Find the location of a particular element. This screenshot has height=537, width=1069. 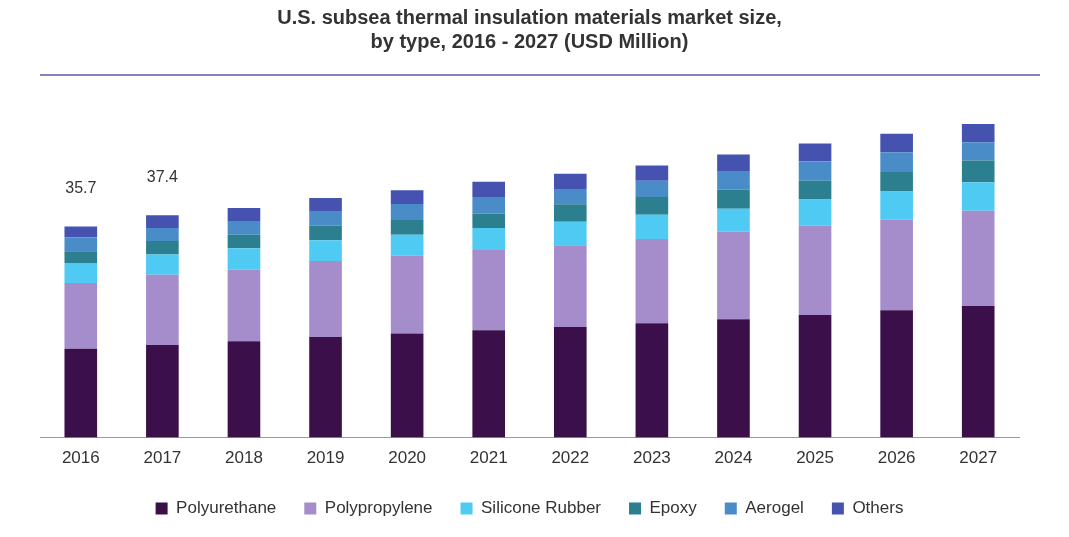

x-tick-label: 2017 is located at coordinates (162, 458).